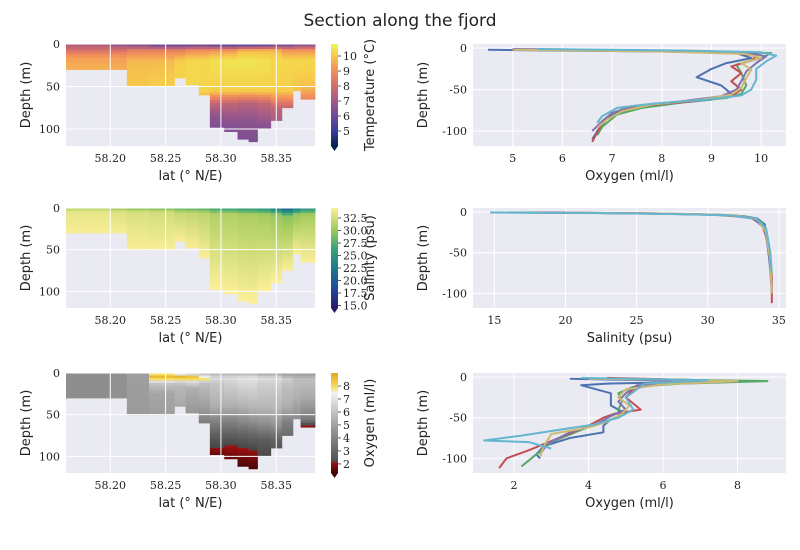  What do you see at coordinates (761, 158) in the screenshot?
I see `x-tick-label: 10` at bounding box center [761, 158].